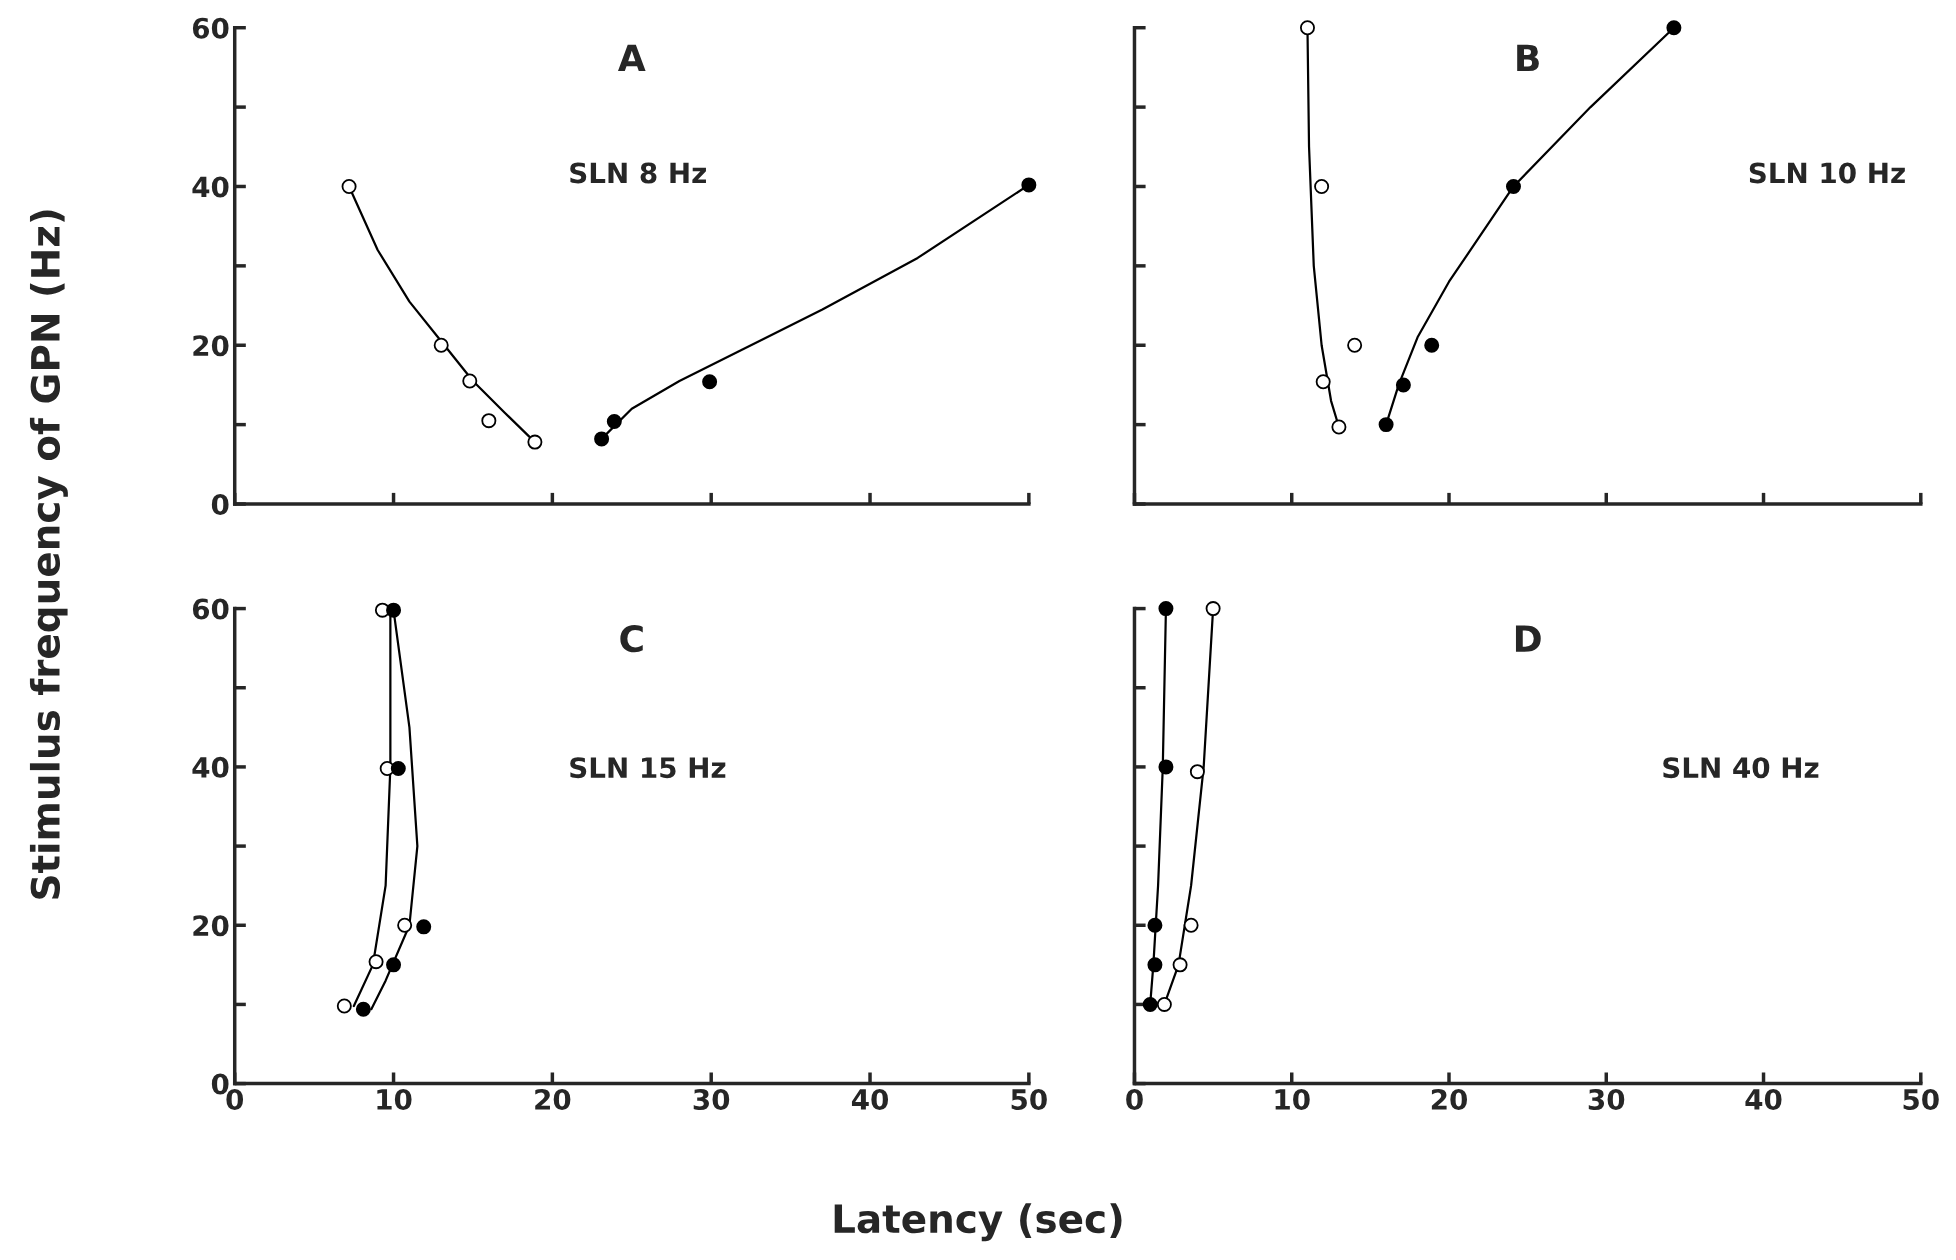 The width and height of the screenshot is (1956, 1260). Describe the element at coordinates (1528, 58) in the screenshot. I see `chart-title: B` at that location.